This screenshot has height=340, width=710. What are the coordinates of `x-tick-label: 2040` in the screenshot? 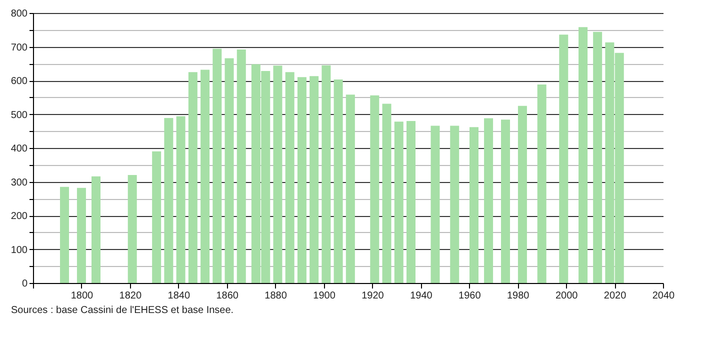 It's located at (664, 296).